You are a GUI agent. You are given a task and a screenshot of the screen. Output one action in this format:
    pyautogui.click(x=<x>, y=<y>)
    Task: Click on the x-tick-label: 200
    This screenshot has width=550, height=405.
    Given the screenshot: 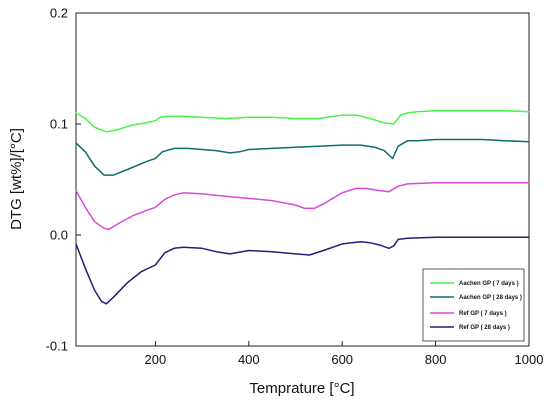 What is the action you would take?
    pyautogui.click(x=156, y=359)
    